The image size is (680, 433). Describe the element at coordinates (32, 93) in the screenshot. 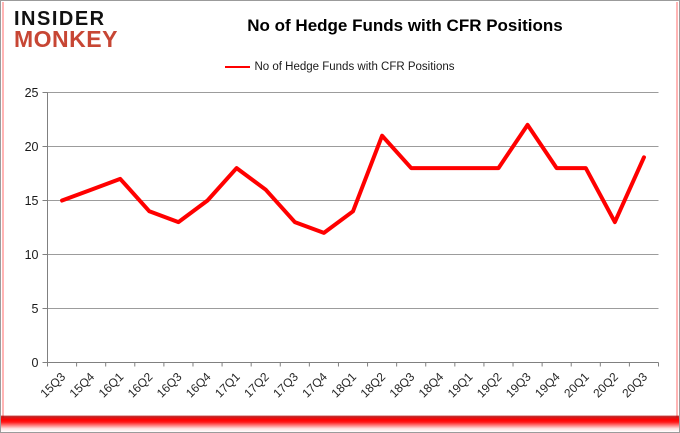

I see `y-axis-tick-label: 25` at that location.